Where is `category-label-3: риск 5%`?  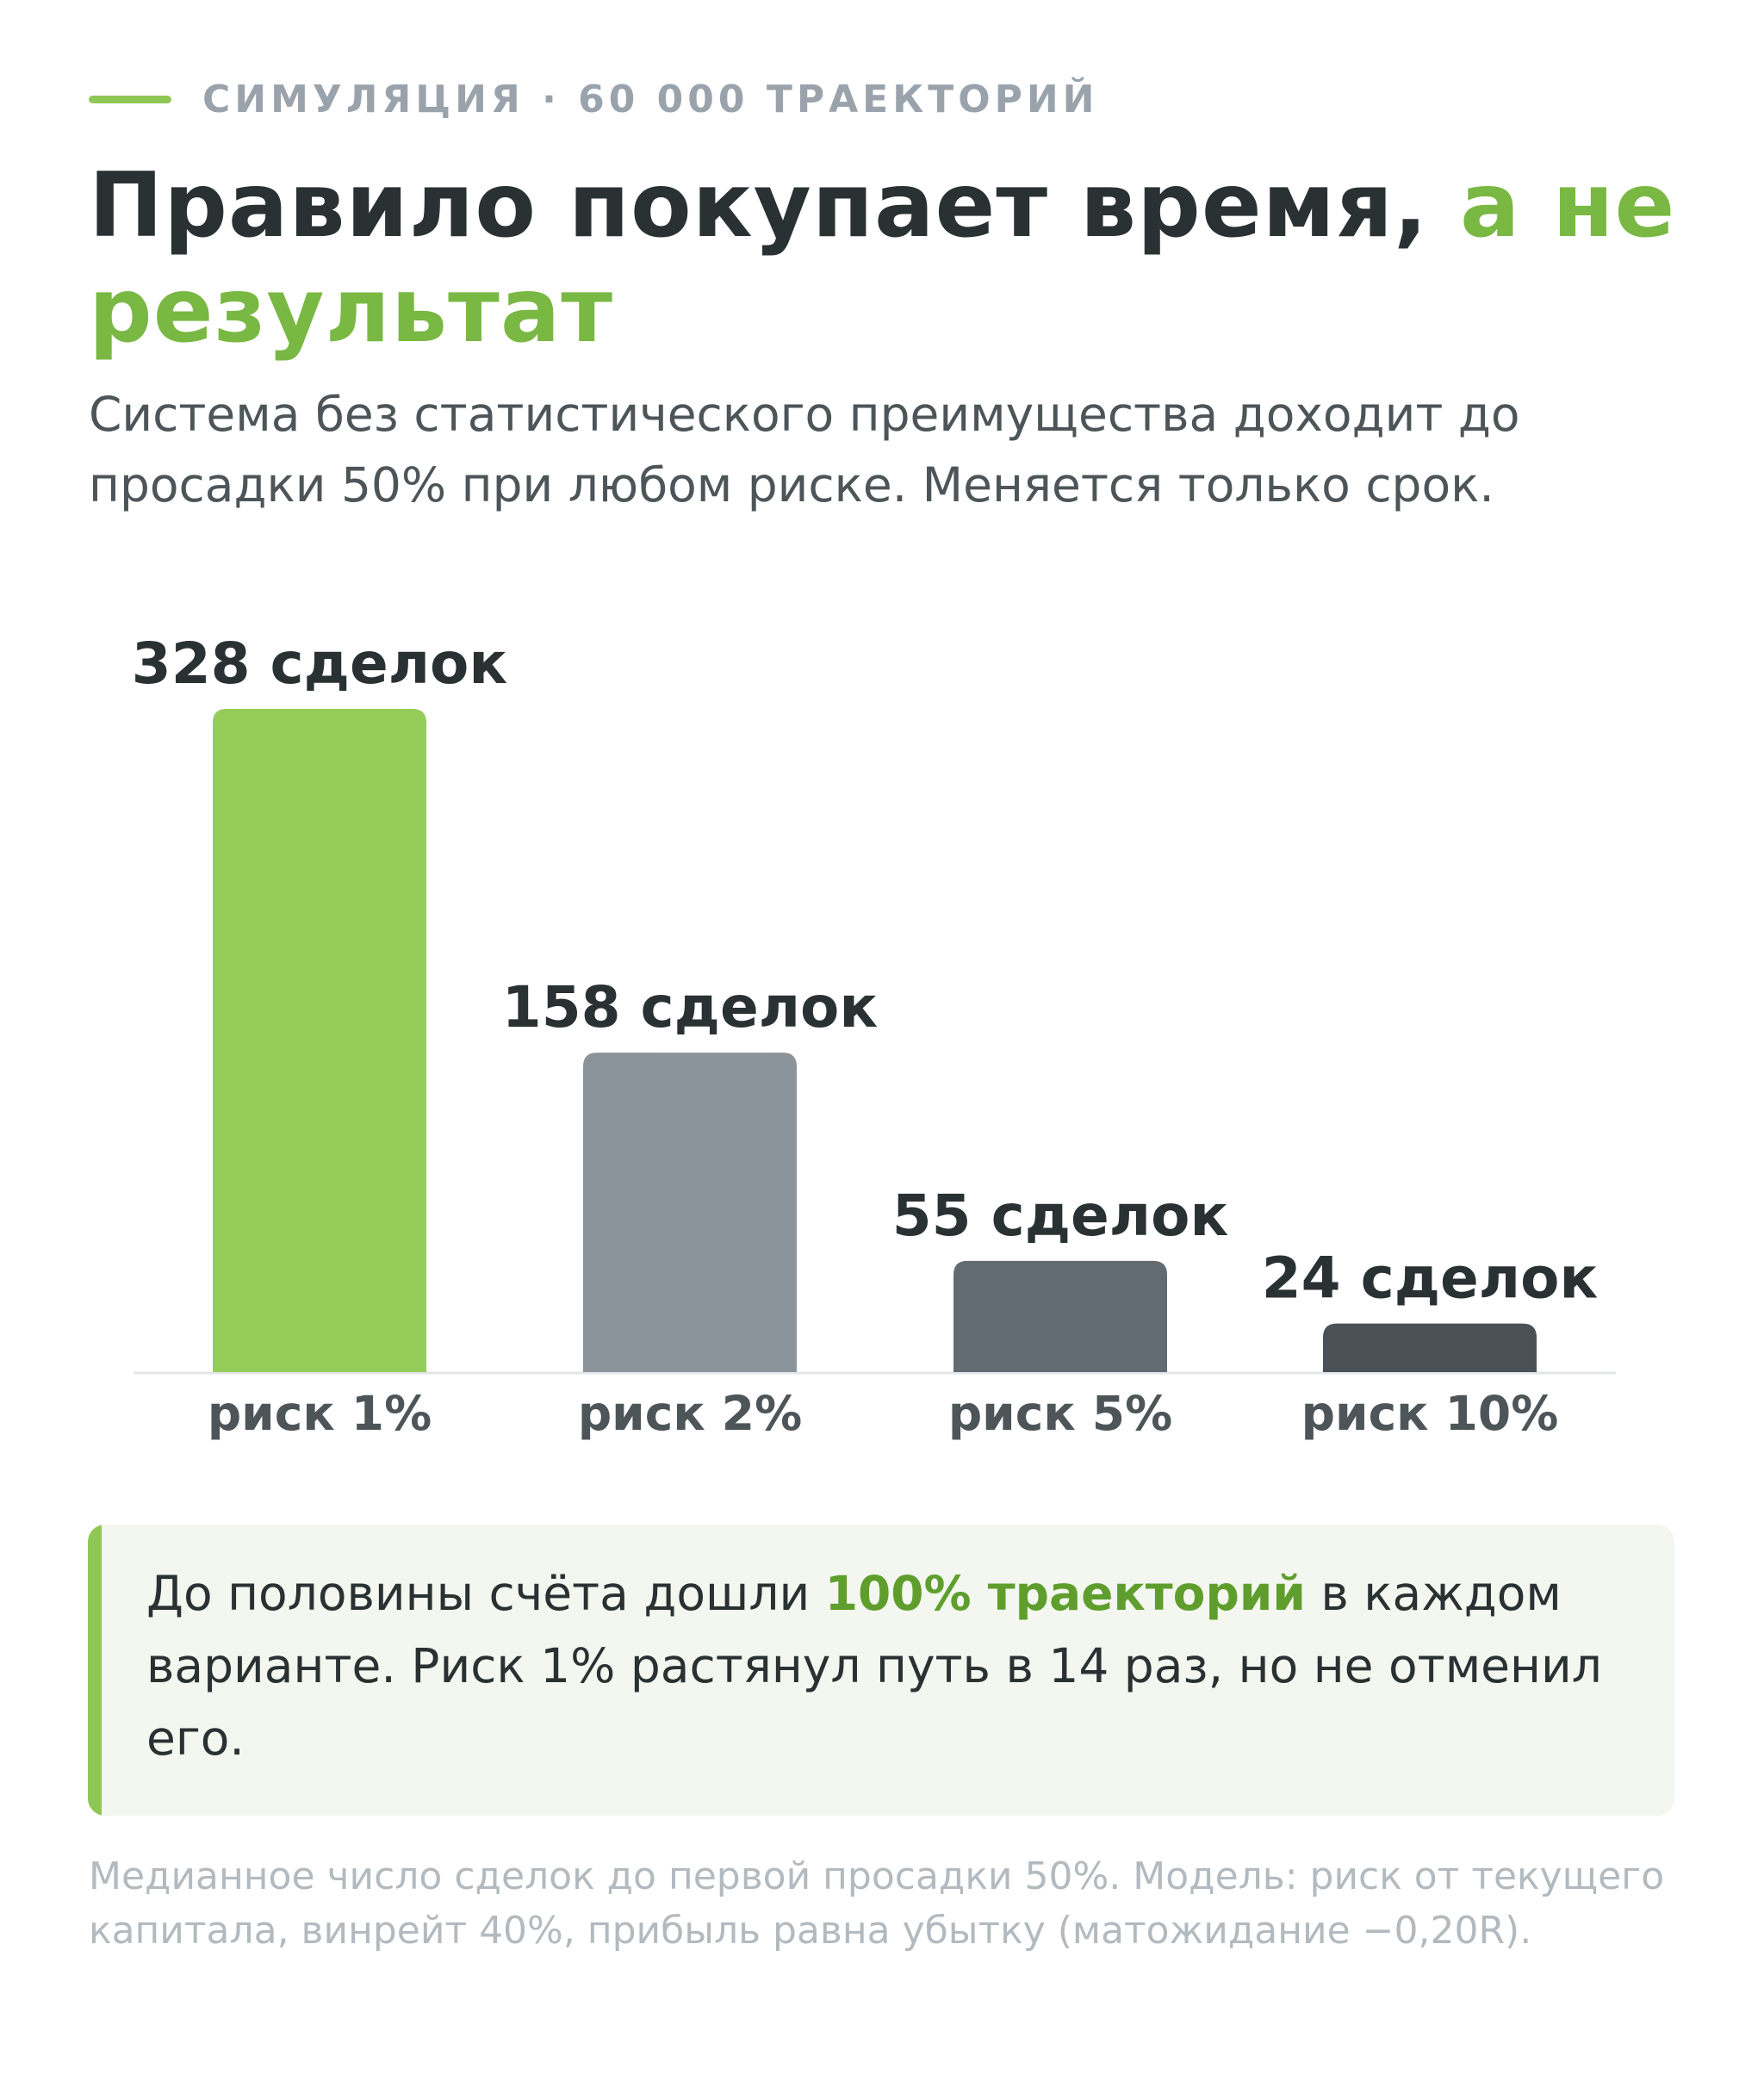 category-label-3: риск 5% is located at coordinates (1060, 1413).